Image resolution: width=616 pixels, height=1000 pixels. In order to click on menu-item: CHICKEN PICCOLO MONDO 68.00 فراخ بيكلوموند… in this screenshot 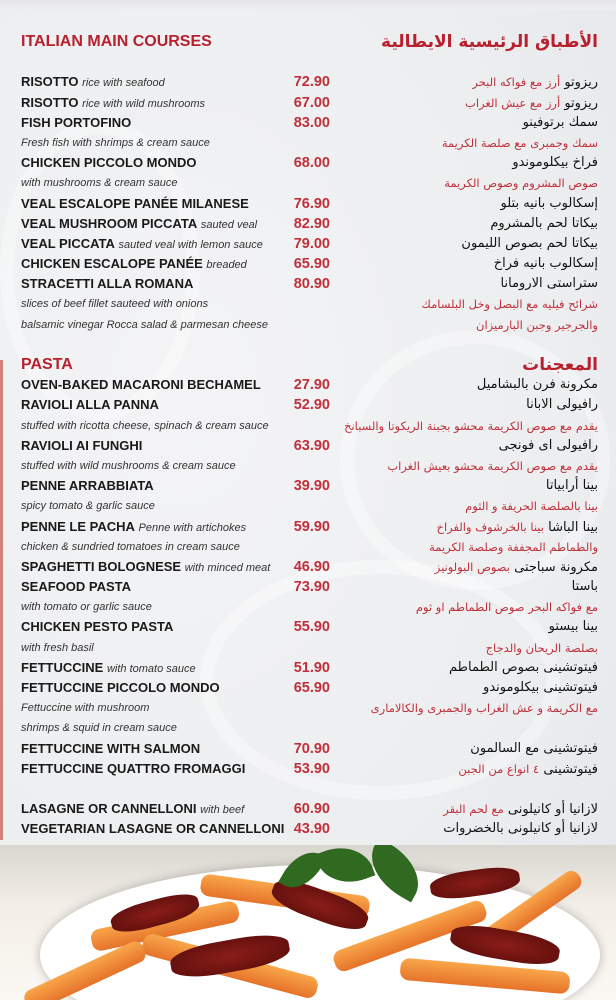, I will do `click(308, 163)`.